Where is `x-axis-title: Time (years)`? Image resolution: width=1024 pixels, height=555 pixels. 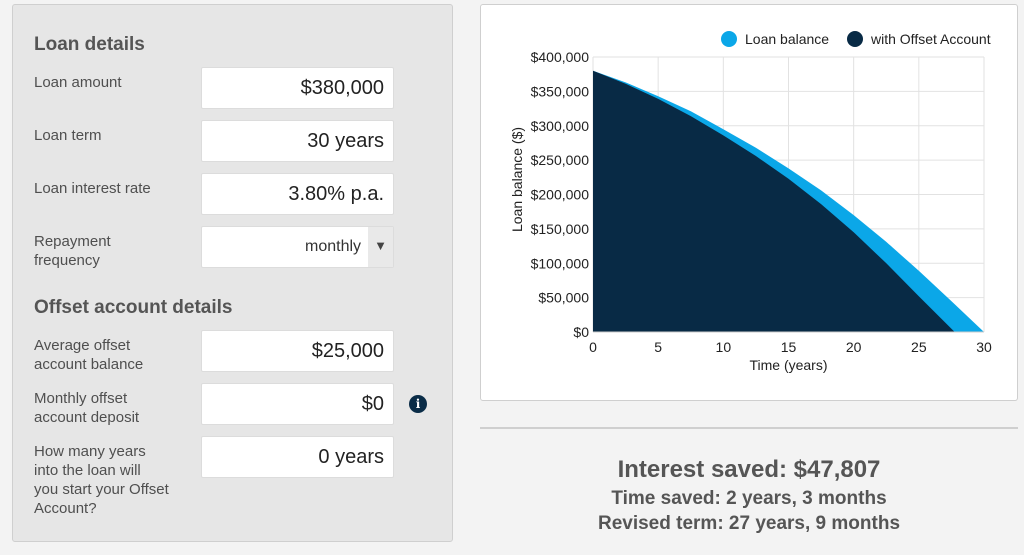
x-axis-title: Time (years) is located at coordinates (788, 365).